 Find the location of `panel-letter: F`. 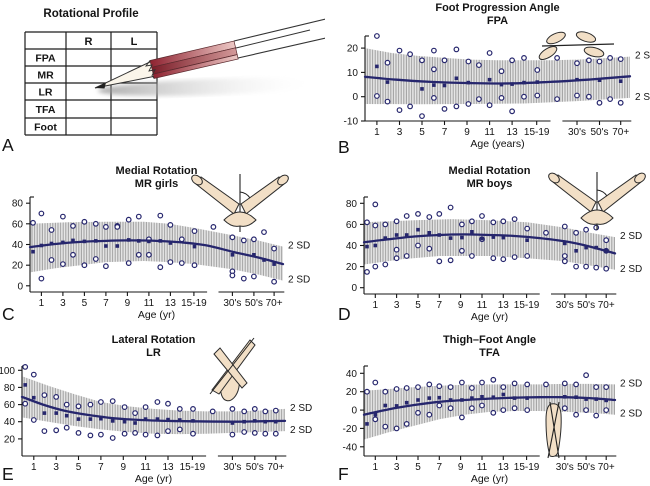

panel-letter: F is located at coordinates (343, 474).